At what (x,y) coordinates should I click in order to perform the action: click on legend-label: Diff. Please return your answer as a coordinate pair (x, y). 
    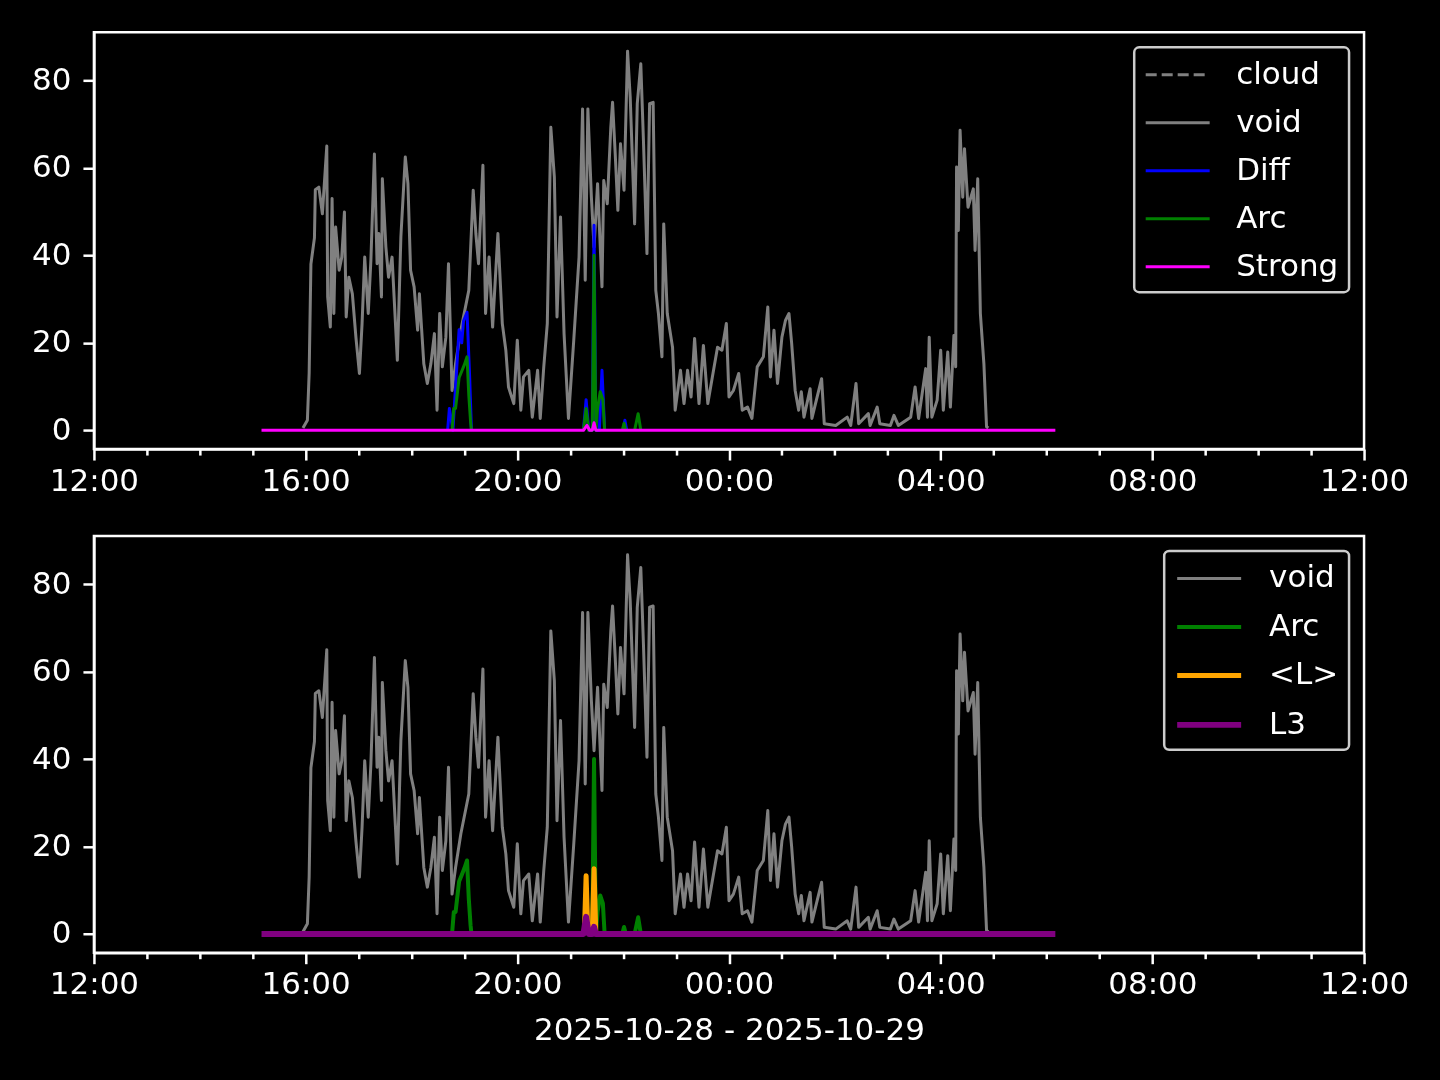
    Looking at the image, I should click on (1263, 168).